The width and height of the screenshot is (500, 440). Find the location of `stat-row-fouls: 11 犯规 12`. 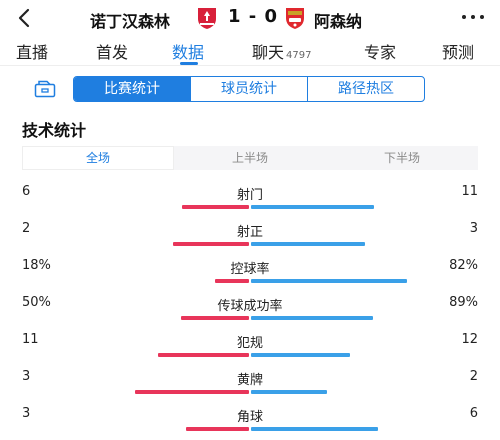

stat-row-fouls: 11 犯规 12 is located at coordinates (250, 347).